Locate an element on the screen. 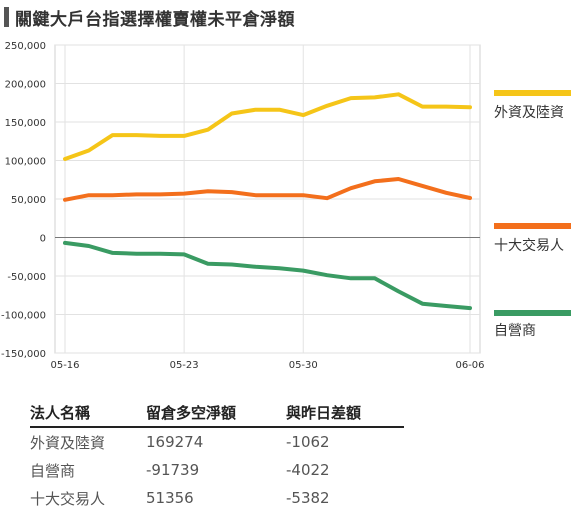  y-tick-label: -100,000 is located at coordinates (23, 316).